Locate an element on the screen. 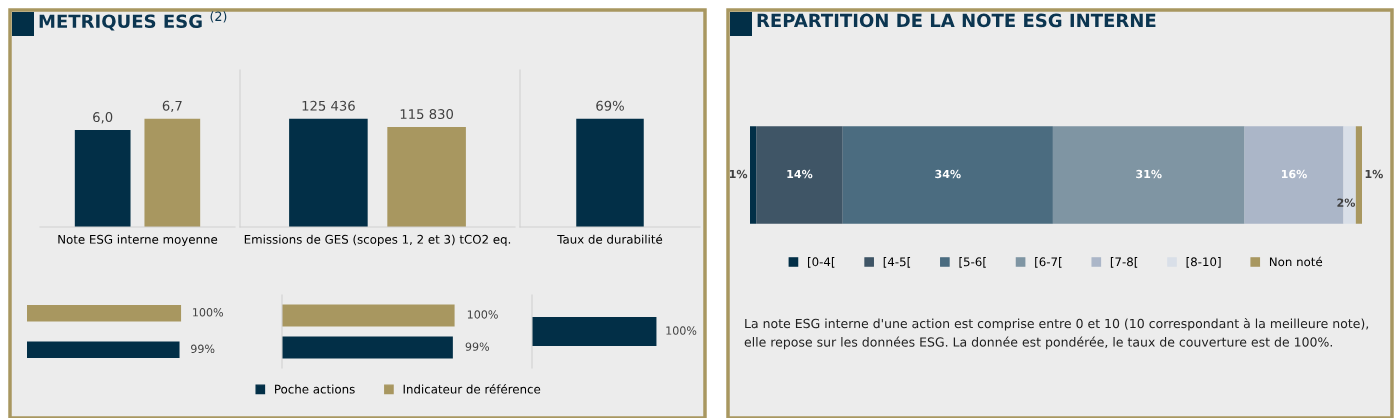 The image size is (1394, 418). legend-label: [6-7[ is located at coordinates (1048, 262).